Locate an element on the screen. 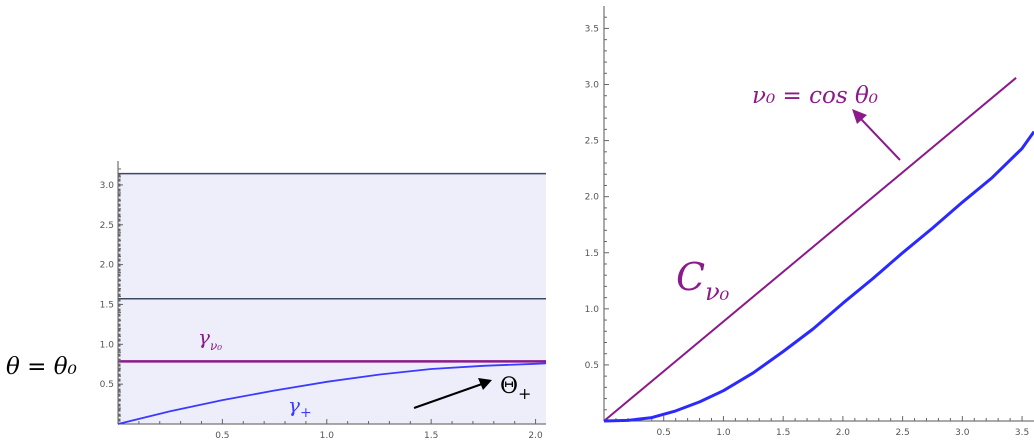 This screenshot has width=1034, height=444. arrow-to-theta-plus is located at coordinates (452, 393).